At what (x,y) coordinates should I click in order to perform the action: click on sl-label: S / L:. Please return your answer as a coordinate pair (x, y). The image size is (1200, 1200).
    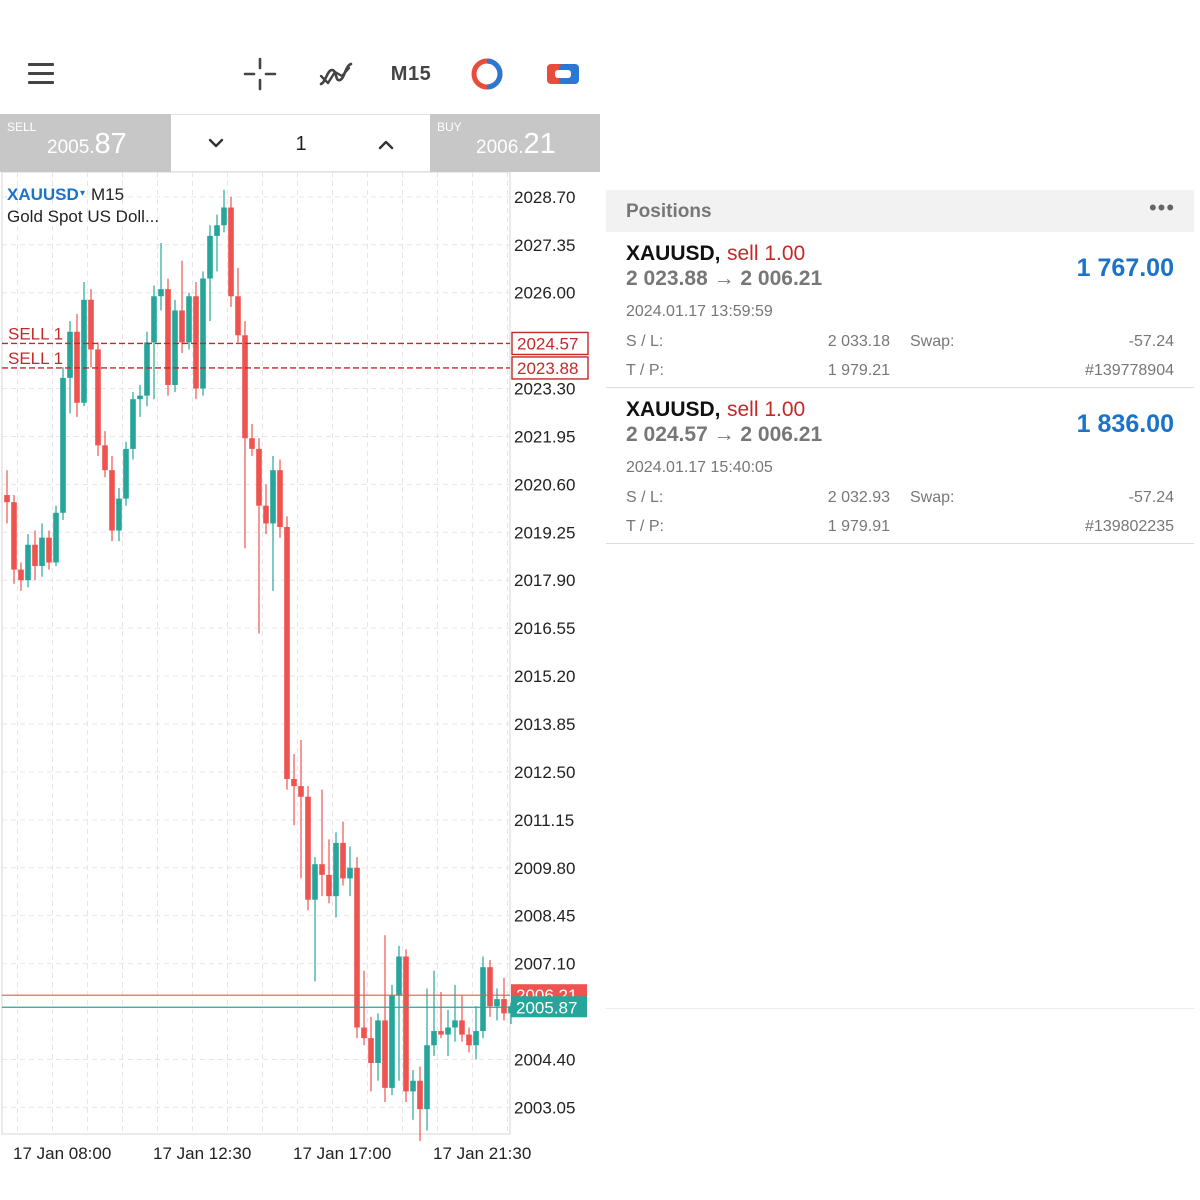
    Looking at the image, I should click on (645, 341).